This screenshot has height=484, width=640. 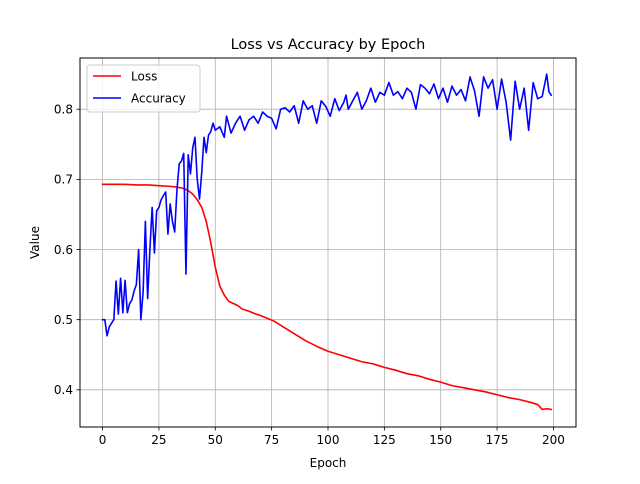 I want to click on y-axis-label: Value, so click(x=35, y=242).